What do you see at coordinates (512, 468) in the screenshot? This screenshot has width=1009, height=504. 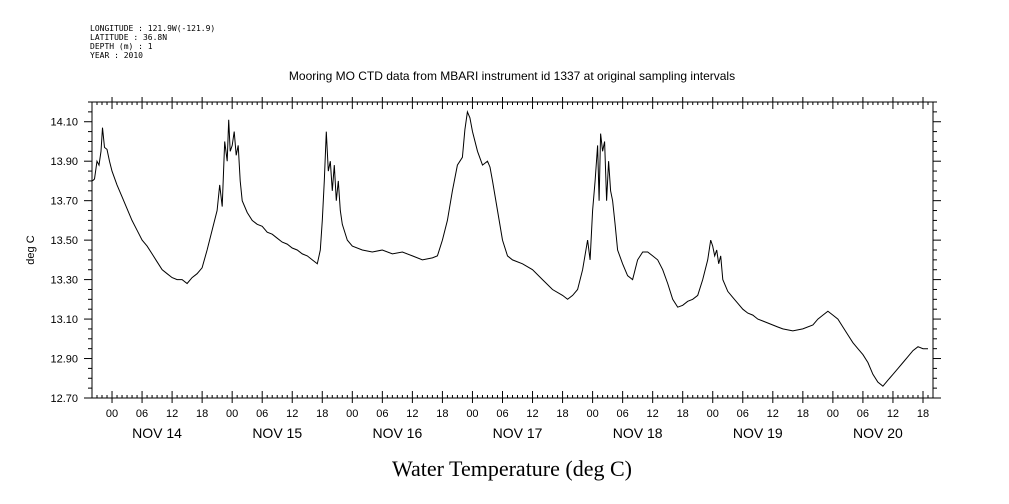 I see `x-axis-label: Water Temperature (deg C)` at bounding box center [512, 468].